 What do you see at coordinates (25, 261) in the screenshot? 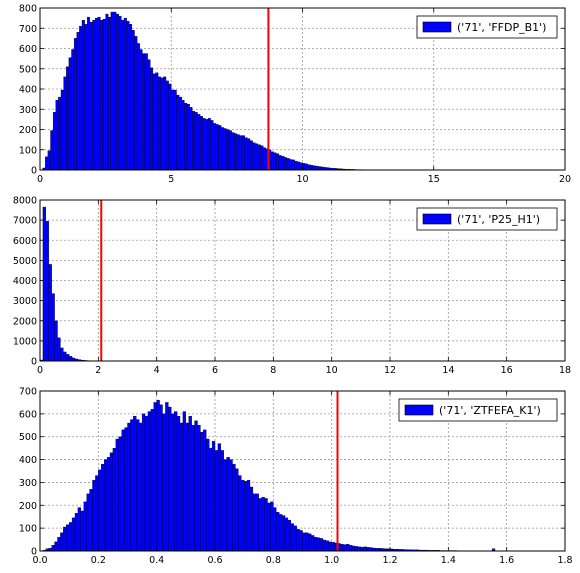
I see `y-tick-label: 5000` at bounding box center [25, 261].